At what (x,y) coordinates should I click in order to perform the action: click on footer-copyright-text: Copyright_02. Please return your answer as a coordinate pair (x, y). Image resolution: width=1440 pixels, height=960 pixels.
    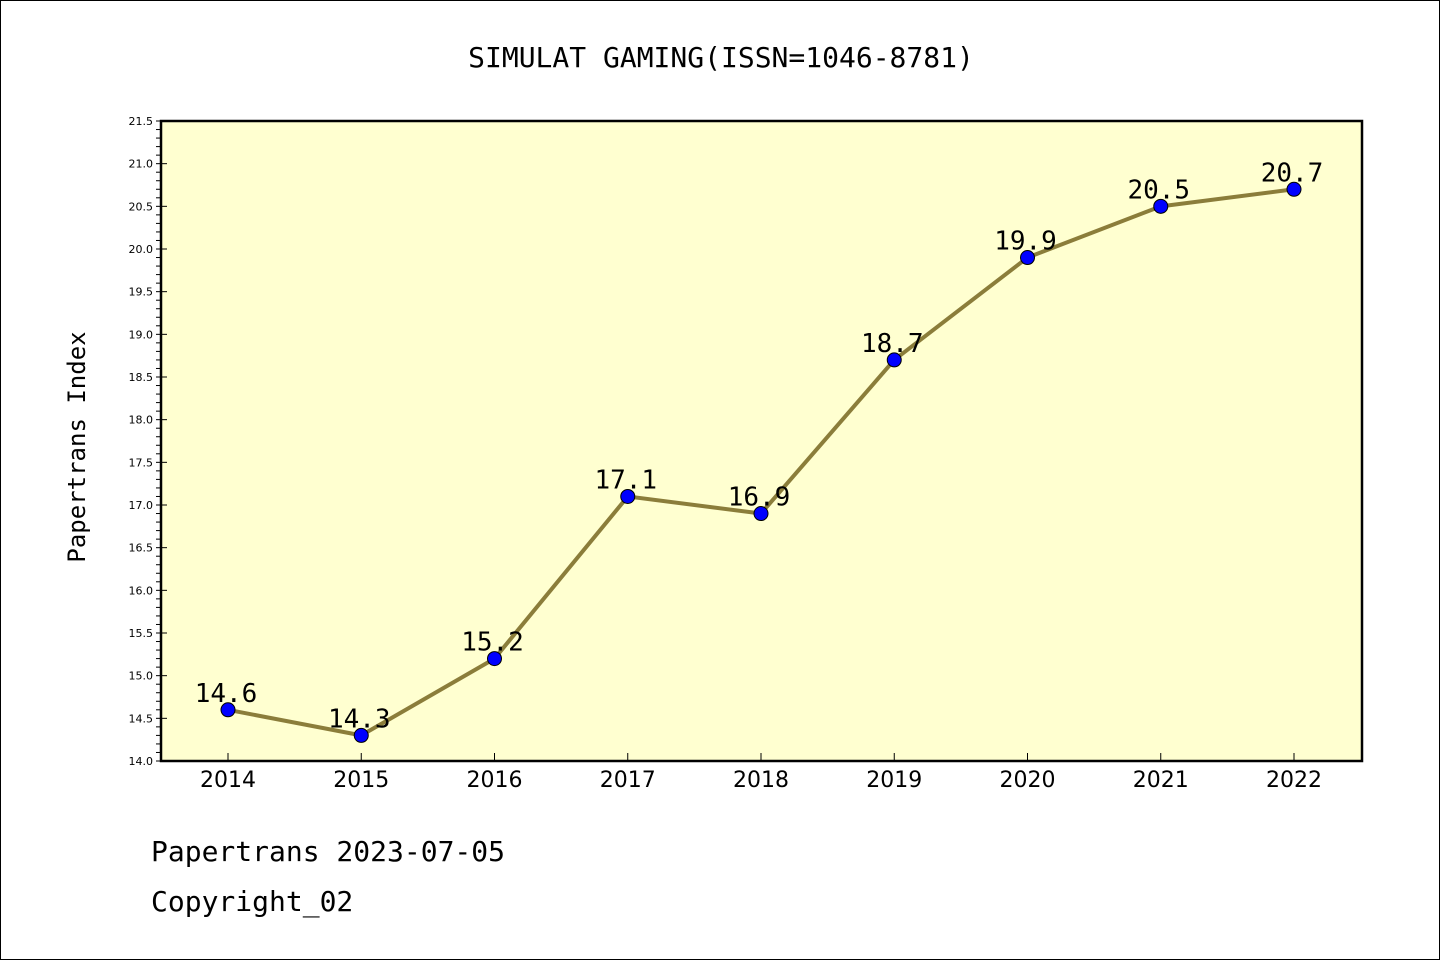
    Looking at the image, I should click on (252, 901).